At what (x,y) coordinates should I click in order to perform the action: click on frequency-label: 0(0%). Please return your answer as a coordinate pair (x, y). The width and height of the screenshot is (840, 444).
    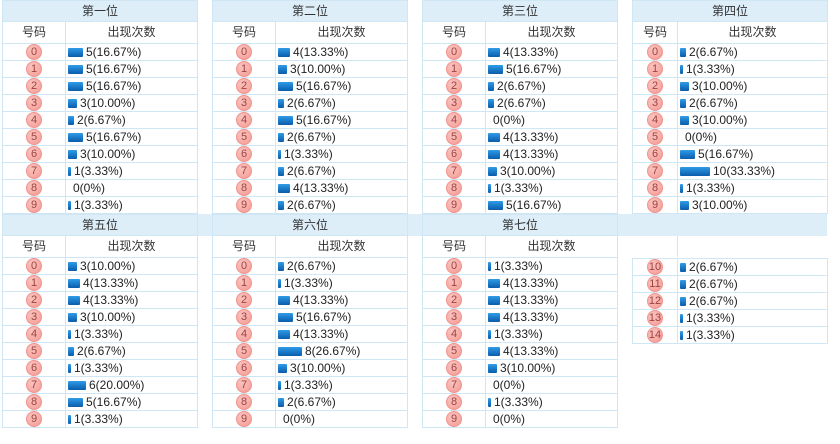
    Looking at the image, I should click on (509, 385).